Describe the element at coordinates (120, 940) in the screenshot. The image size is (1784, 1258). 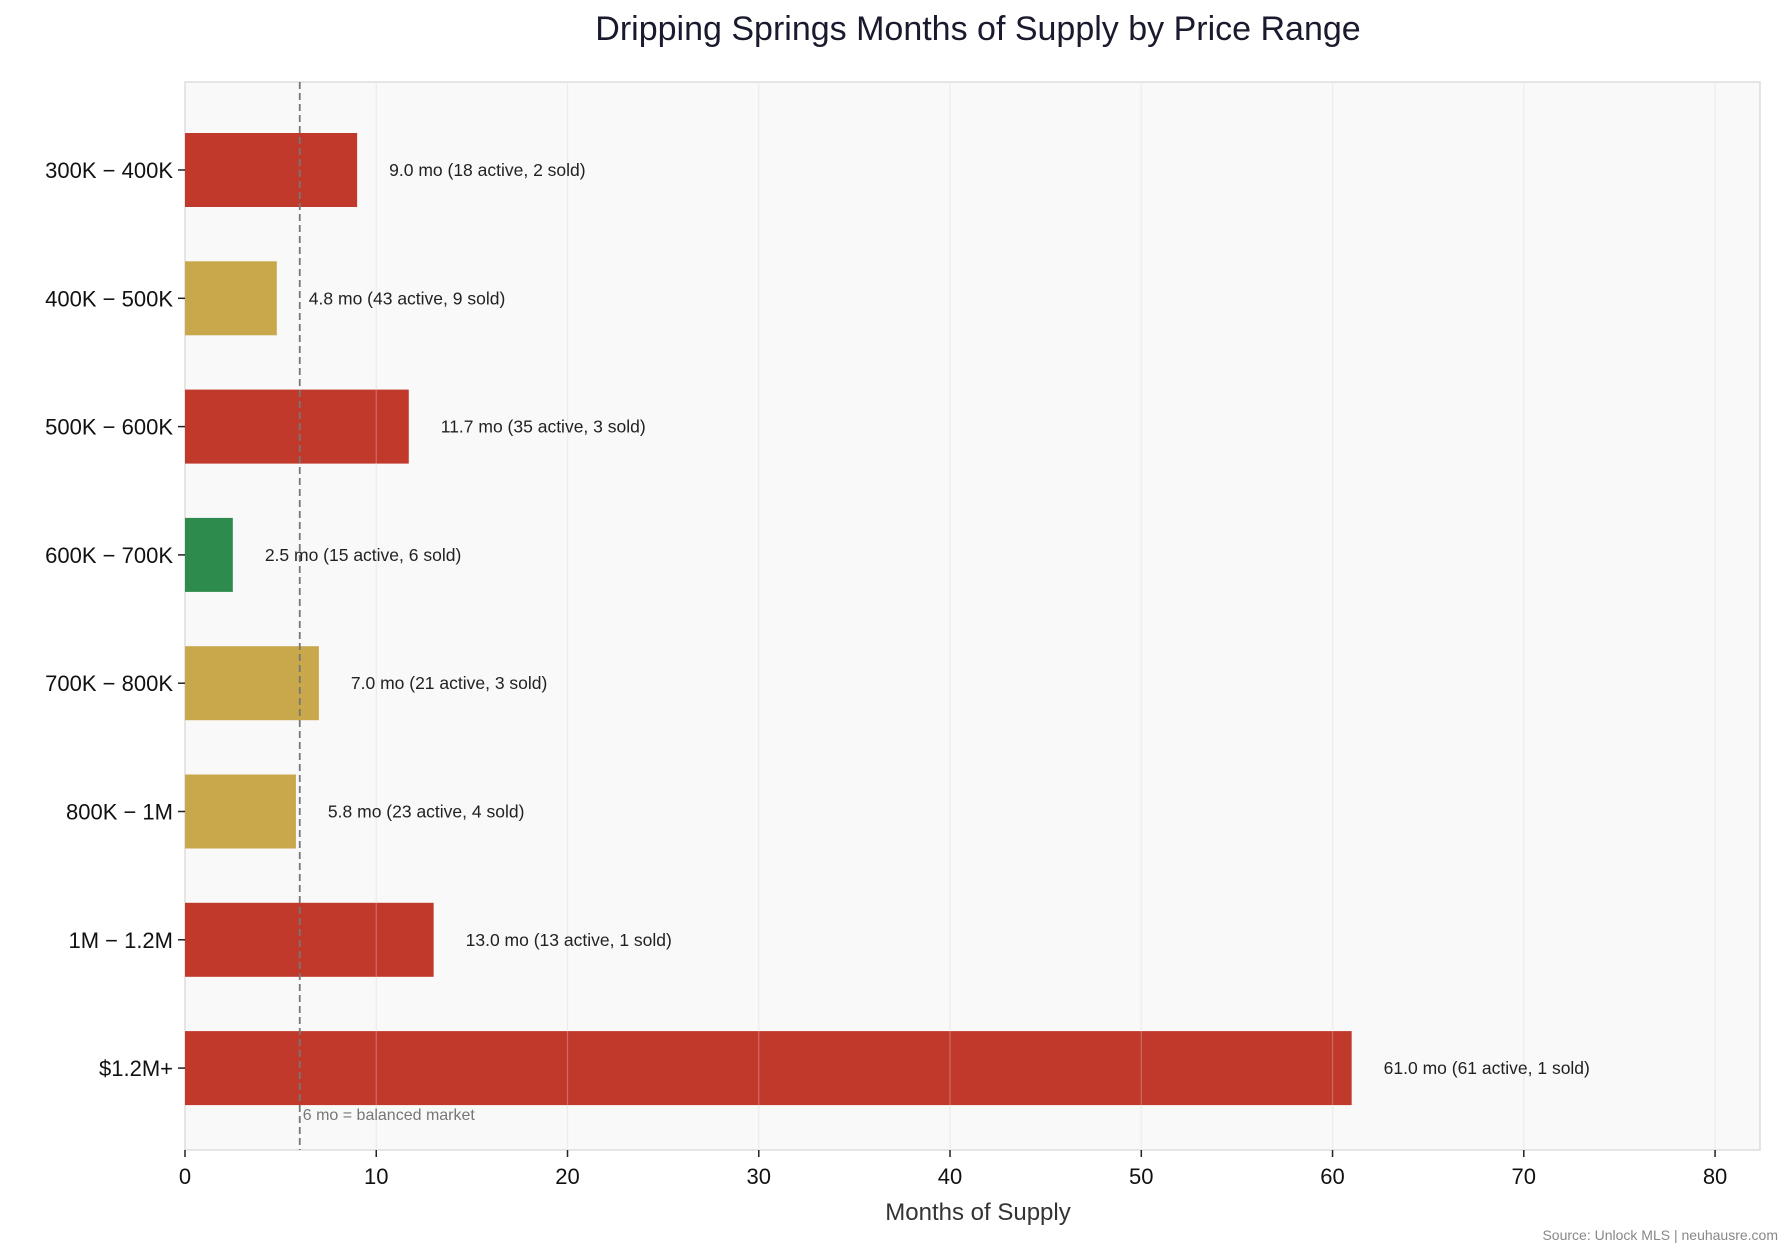
I see `y-tick-label: 1M − 1.2M` at that location.